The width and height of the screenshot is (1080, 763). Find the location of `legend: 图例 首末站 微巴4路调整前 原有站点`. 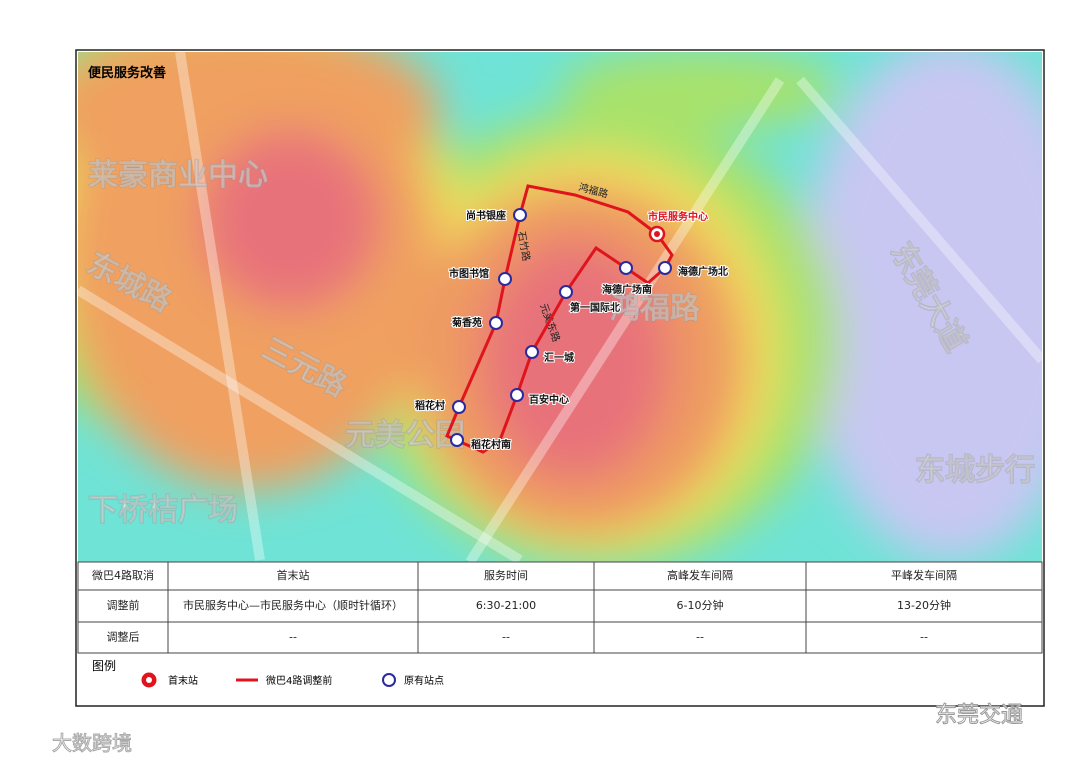

legend: 图例 首末站 微巴4路调整前 原有站点 is located at coordinates (268, 673).